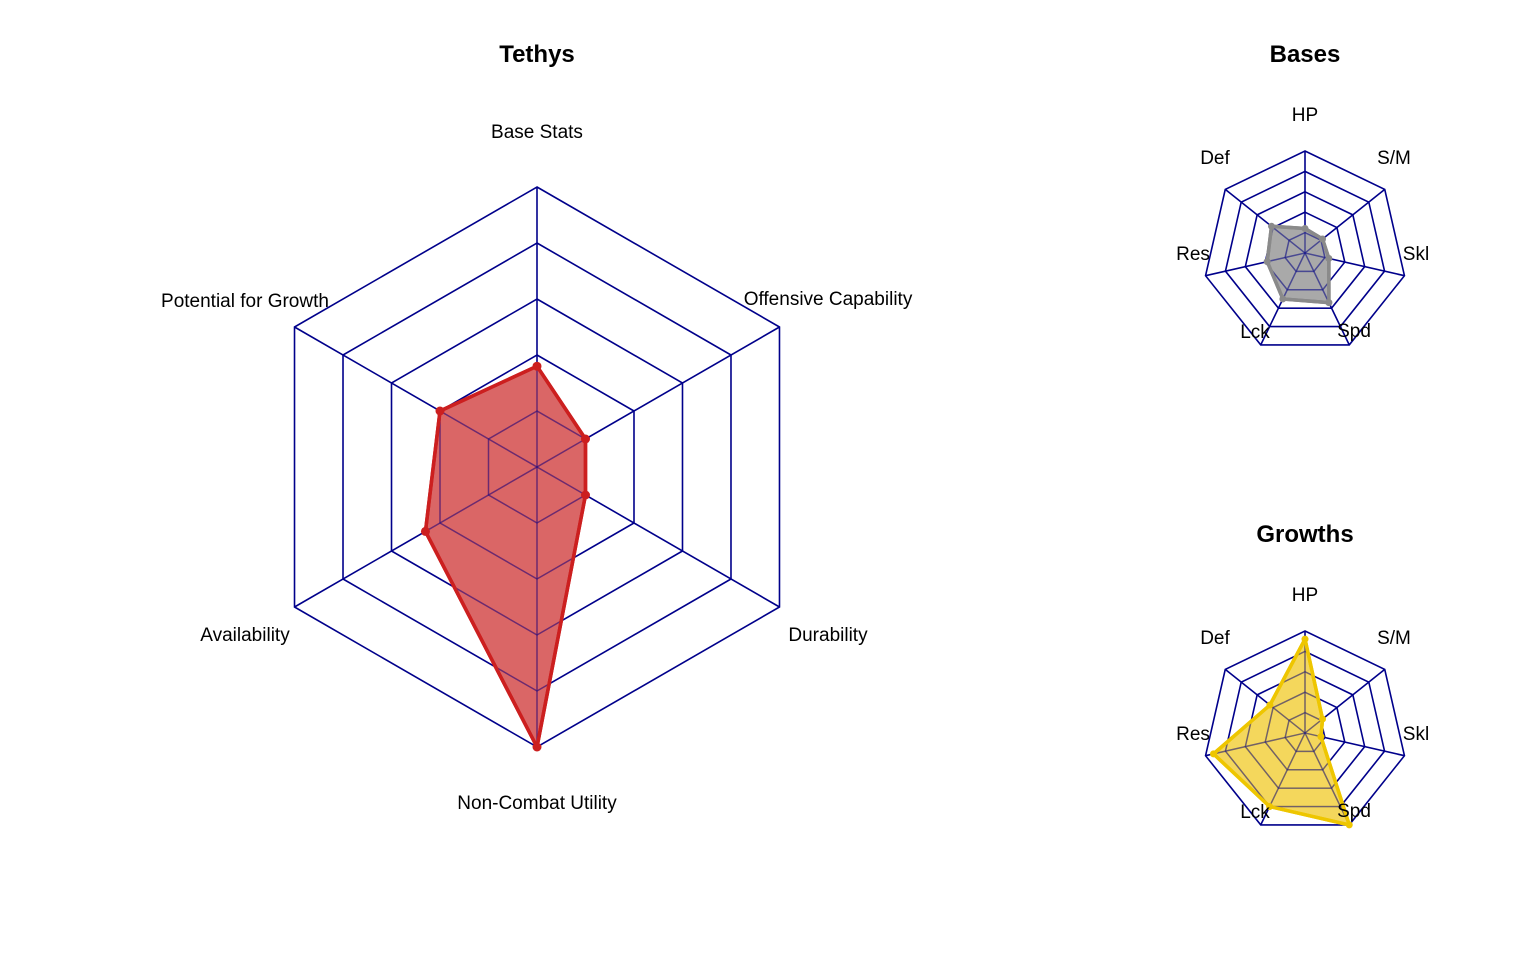 This screenshot has width=1536, height=960. Describe the element at coordinates (537, 803) in the screenshot. I see `tethys-axis-label-non-combat-utility: Non-Combat Utility` at that location.